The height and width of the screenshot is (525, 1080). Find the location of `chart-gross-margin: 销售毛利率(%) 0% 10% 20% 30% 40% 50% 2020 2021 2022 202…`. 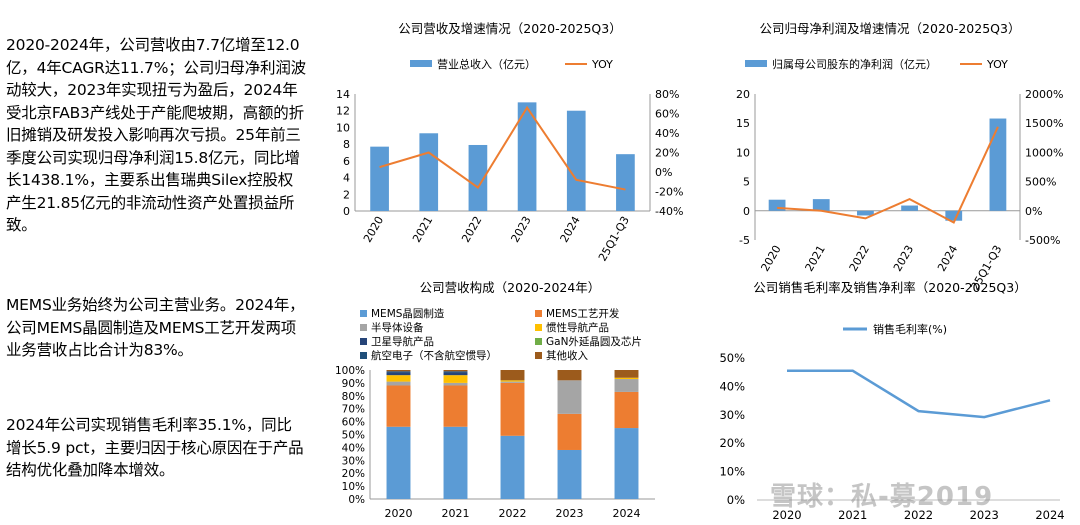

chart-gross-margin: 销售毛利率(%) 0% 10% 20% 30% 40% 50% 2020 2021 2022 202… is located at coordinates (891, 422).